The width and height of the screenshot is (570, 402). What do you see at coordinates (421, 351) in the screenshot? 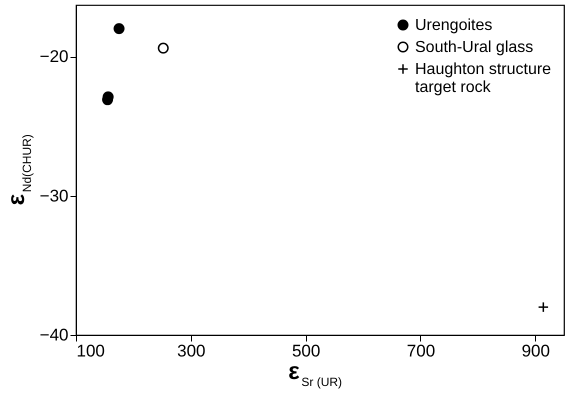
I see `x-tick-label: 700` at bounding box center [421, 351].